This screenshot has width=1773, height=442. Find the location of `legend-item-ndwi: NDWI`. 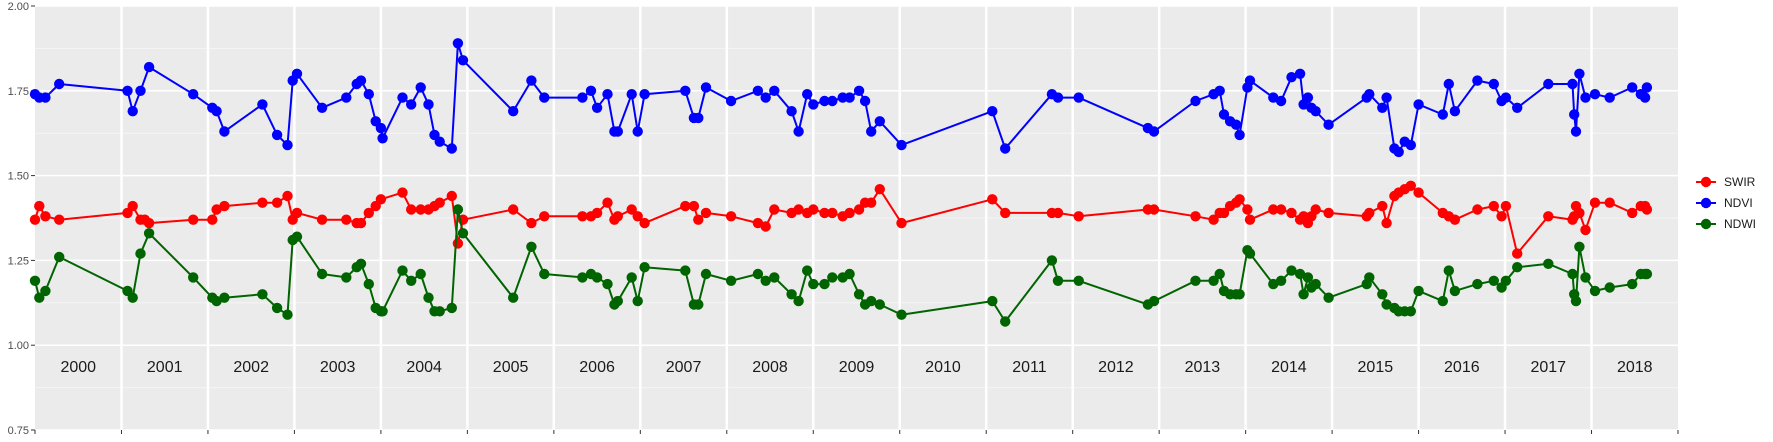

legend-item-ndwi: NDWI is located at coordinates (1726, 224).